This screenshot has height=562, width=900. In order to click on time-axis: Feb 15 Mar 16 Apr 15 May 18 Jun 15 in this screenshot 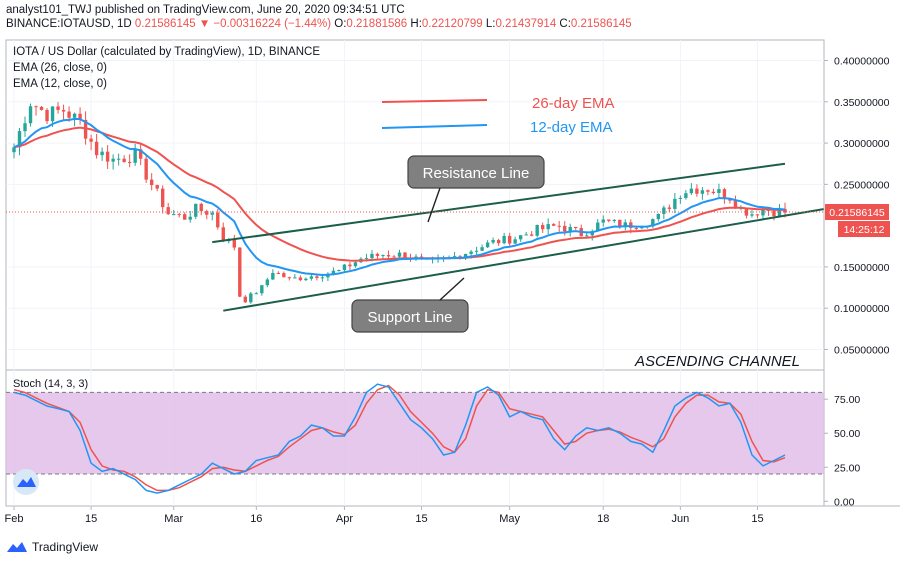, I will do `click(384, 515)`.